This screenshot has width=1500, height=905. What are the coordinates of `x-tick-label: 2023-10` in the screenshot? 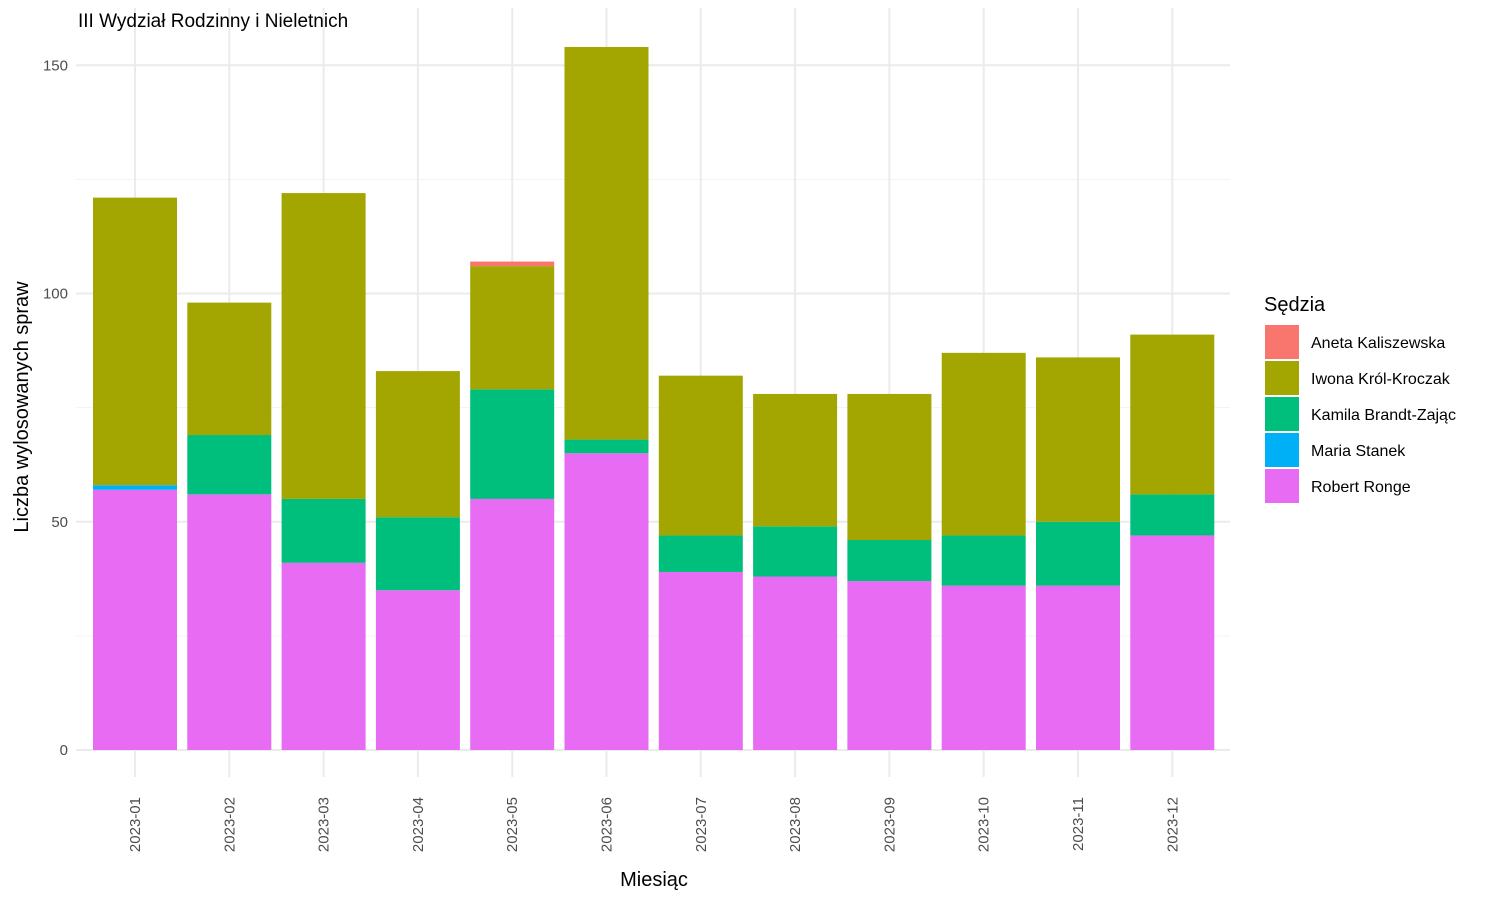 It's located at (984, 824).